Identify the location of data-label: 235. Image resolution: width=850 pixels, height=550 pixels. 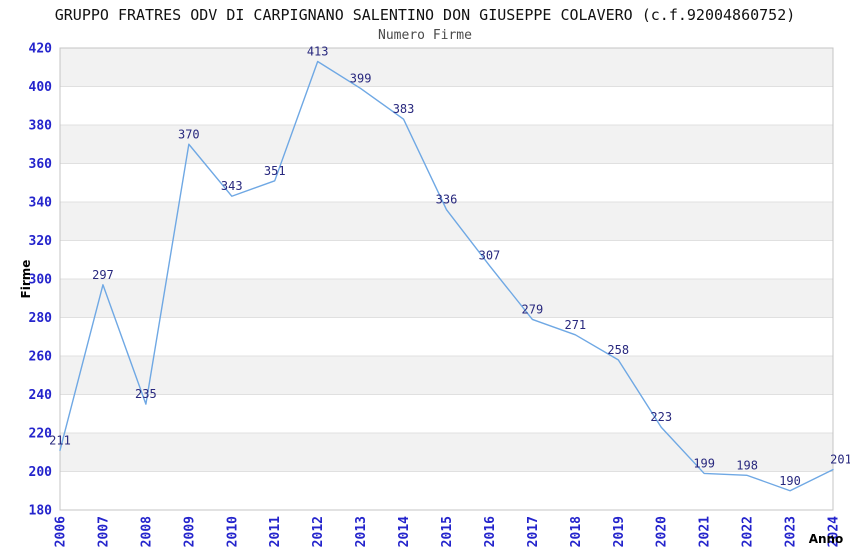
(146, 394).